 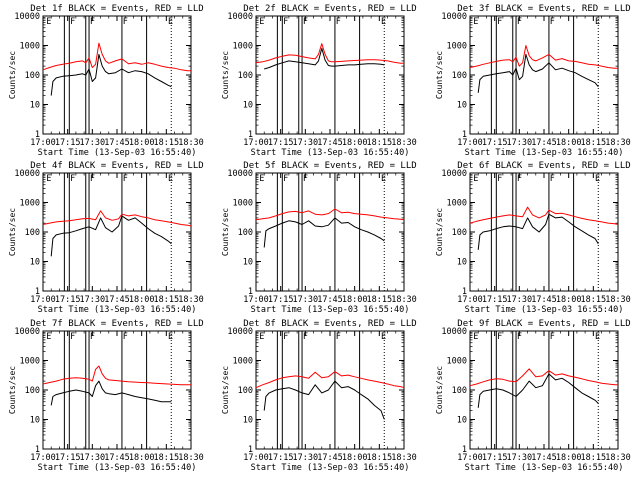 I want to click on plot-frame, so click(x=117, y=232).